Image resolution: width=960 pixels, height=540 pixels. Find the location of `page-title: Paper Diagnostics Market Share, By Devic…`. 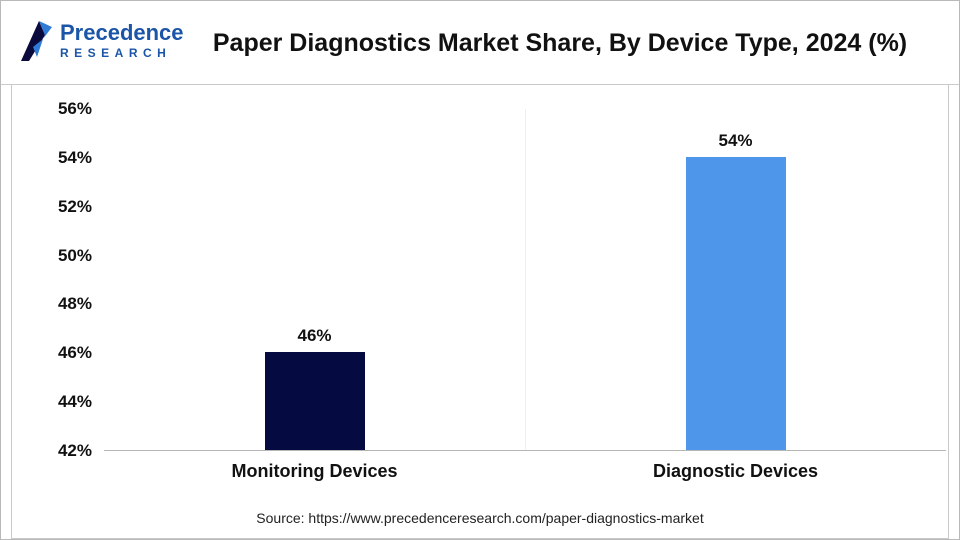

page-title: Paper Diagnostics Market Share, By Devic… is located at coordinates (560, 42).